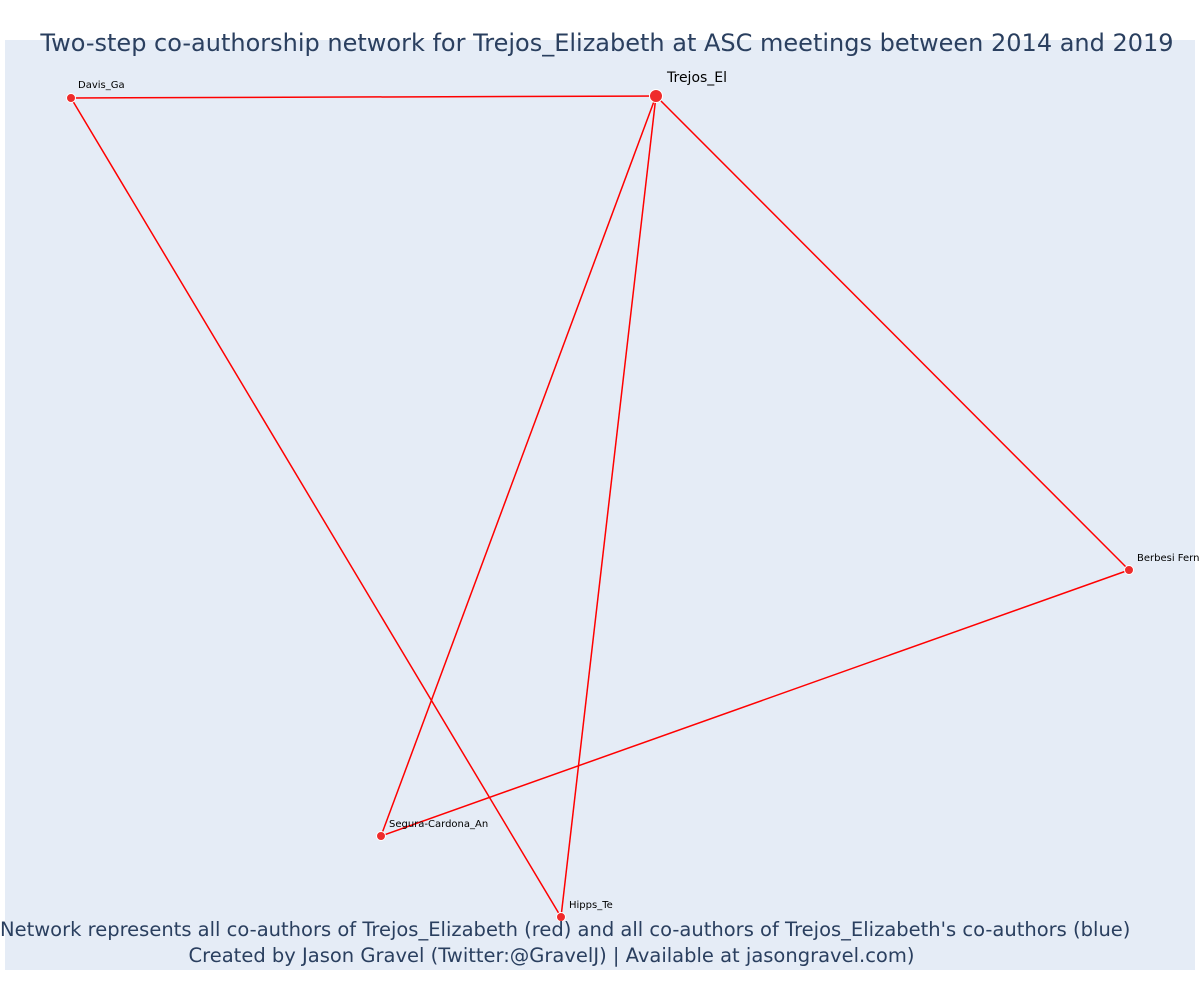  What do you see at coordinates (696, 78) in the screenshot?
I see `node-label-trejos: Trejos_El` at bounding box center [696, 78].